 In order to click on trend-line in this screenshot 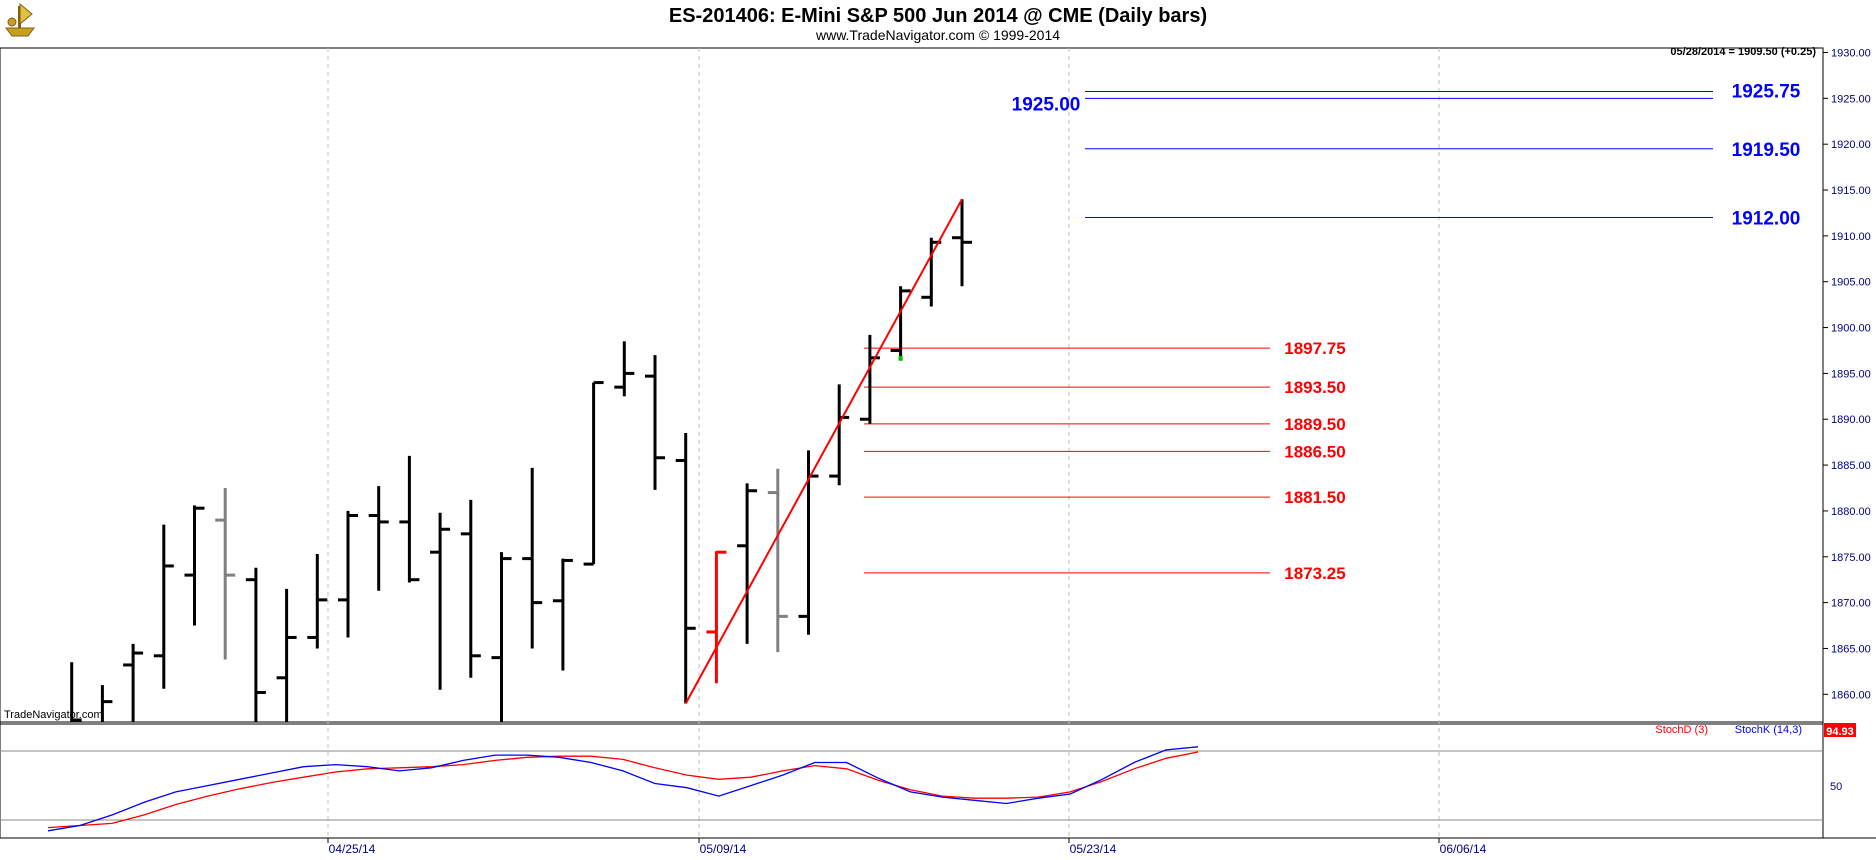, I will do `click(823, 451)`.